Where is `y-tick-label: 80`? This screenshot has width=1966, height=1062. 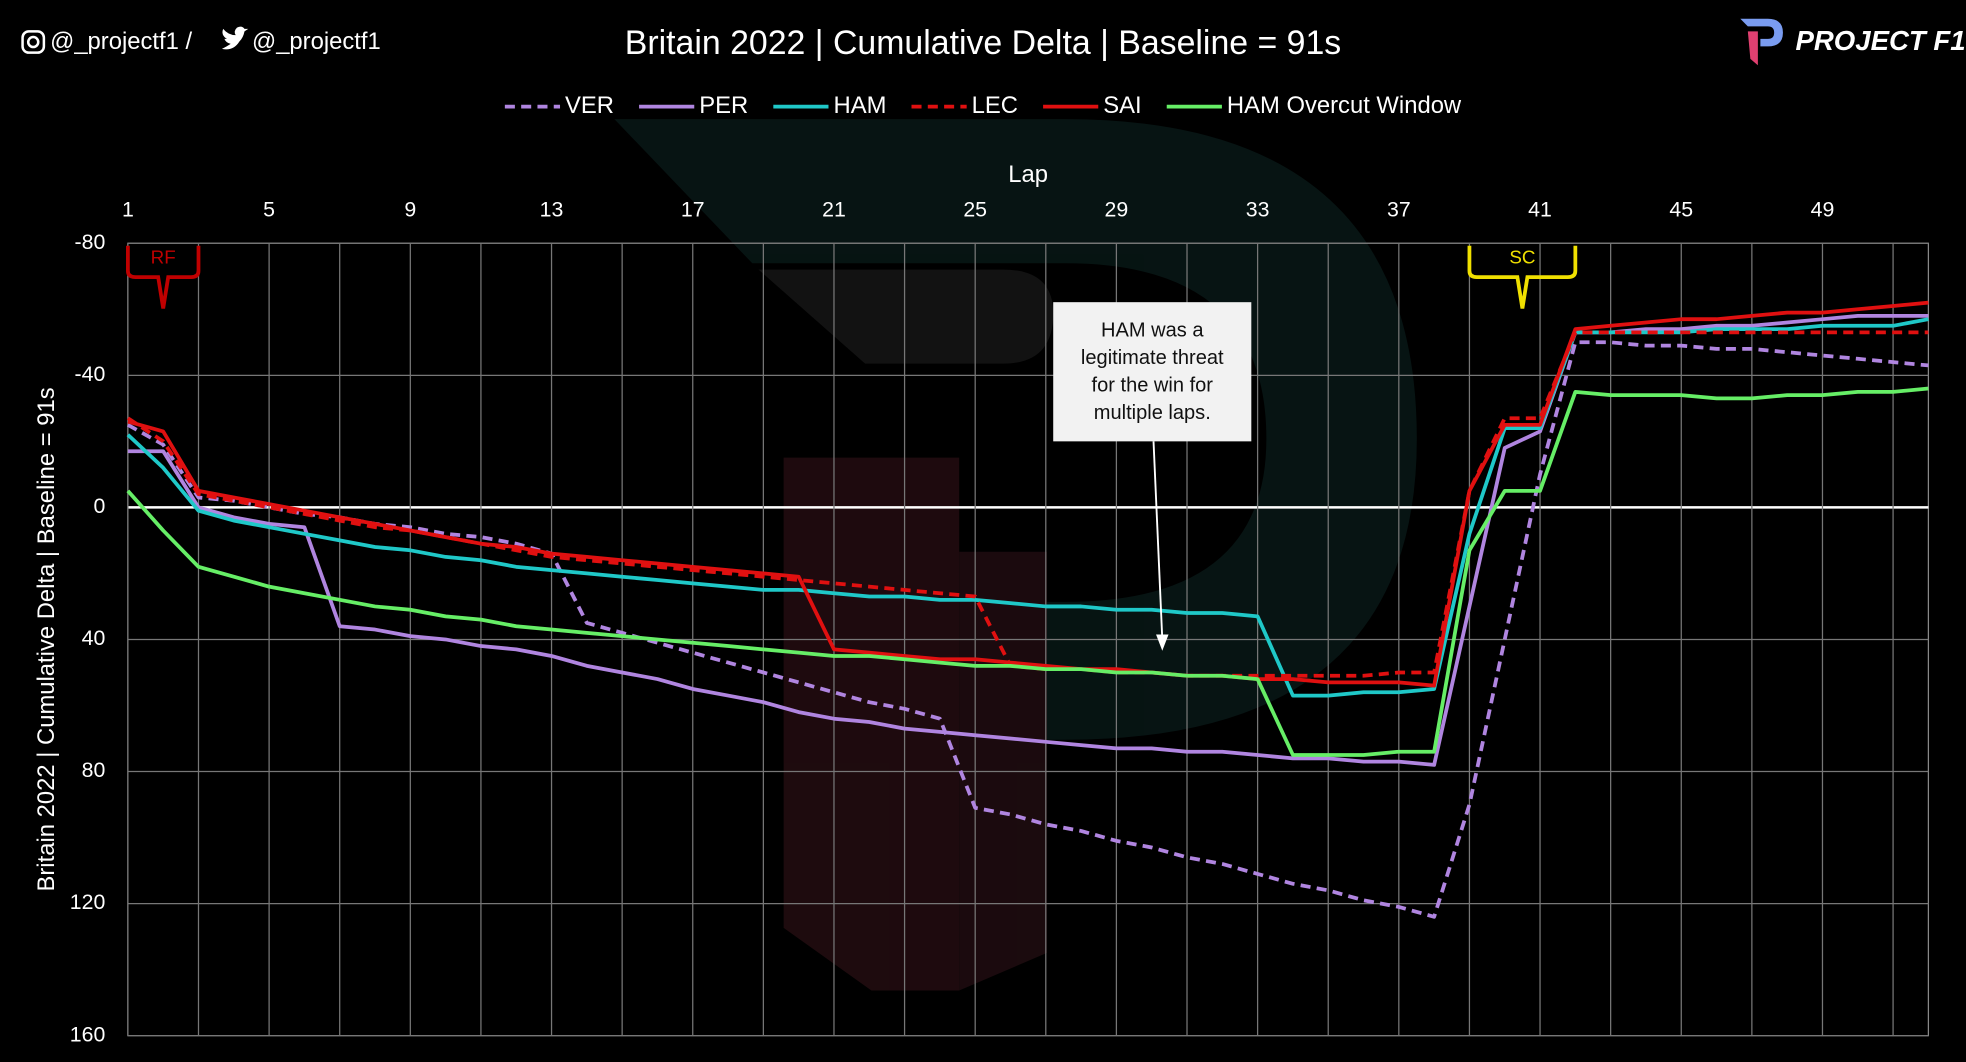
y-tick-label: 80 is located at coordinates (94, 770).